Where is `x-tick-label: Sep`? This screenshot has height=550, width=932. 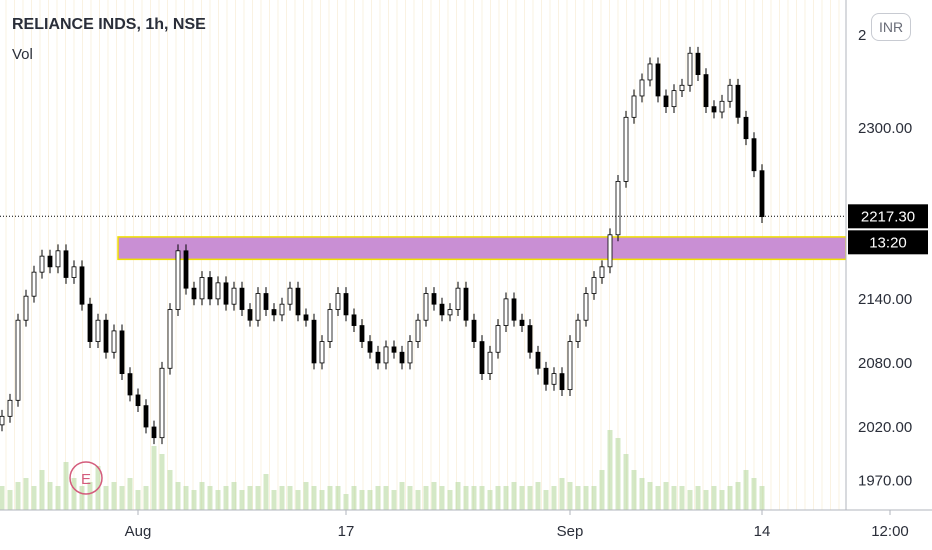 x-tick-label: Sep is located at coordinates (570, 531).